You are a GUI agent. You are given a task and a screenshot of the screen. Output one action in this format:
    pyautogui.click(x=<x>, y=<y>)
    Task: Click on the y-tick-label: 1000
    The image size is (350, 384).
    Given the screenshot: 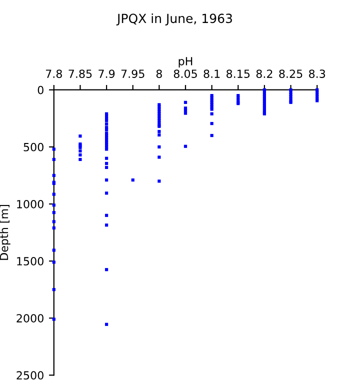 What is the action you would take?
    pyautogui.click(x=30, y=204)
    